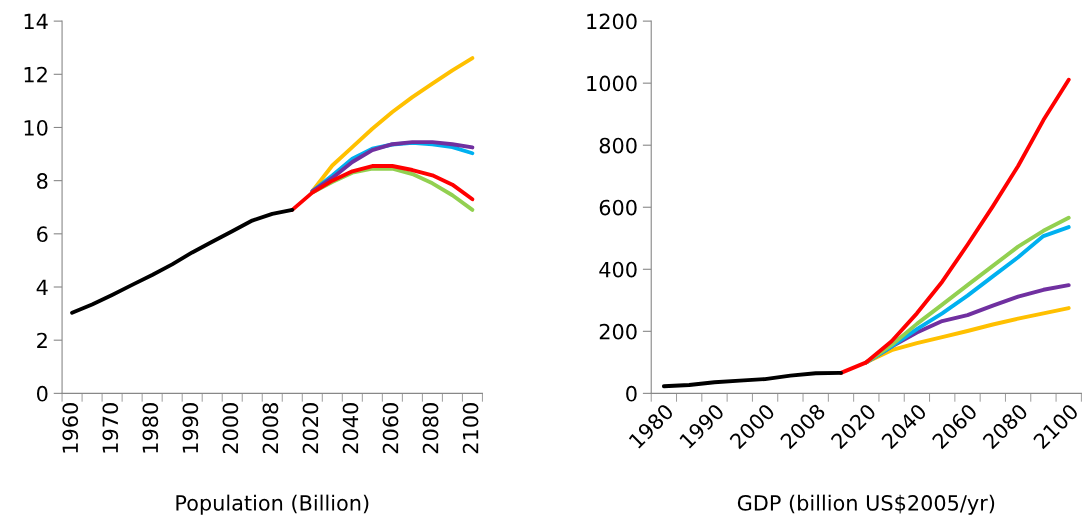 The height and width of the screenshot is (528, 1089). What do you see at coordinates (430, 428) in the screenshot?
I see `x-tick-label: 2080` at bounding box center [430, 428].